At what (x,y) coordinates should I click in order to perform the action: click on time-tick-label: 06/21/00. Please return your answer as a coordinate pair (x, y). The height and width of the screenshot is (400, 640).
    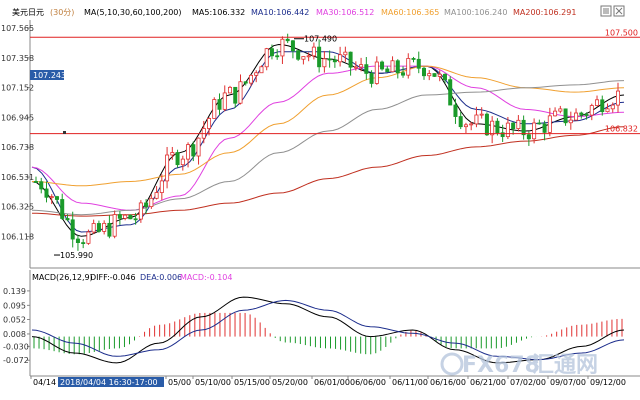
    Looking at the image, I should click on (488, 382).